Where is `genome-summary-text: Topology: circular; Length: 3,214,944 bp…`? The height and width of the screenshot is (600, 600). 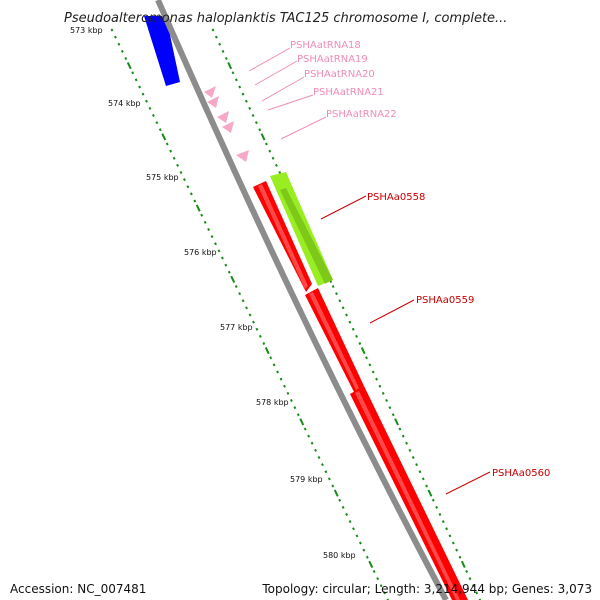 genome-summary-text: Topology: circular; Length: 3,214,944 bp… is located at coordinates (427, 589).